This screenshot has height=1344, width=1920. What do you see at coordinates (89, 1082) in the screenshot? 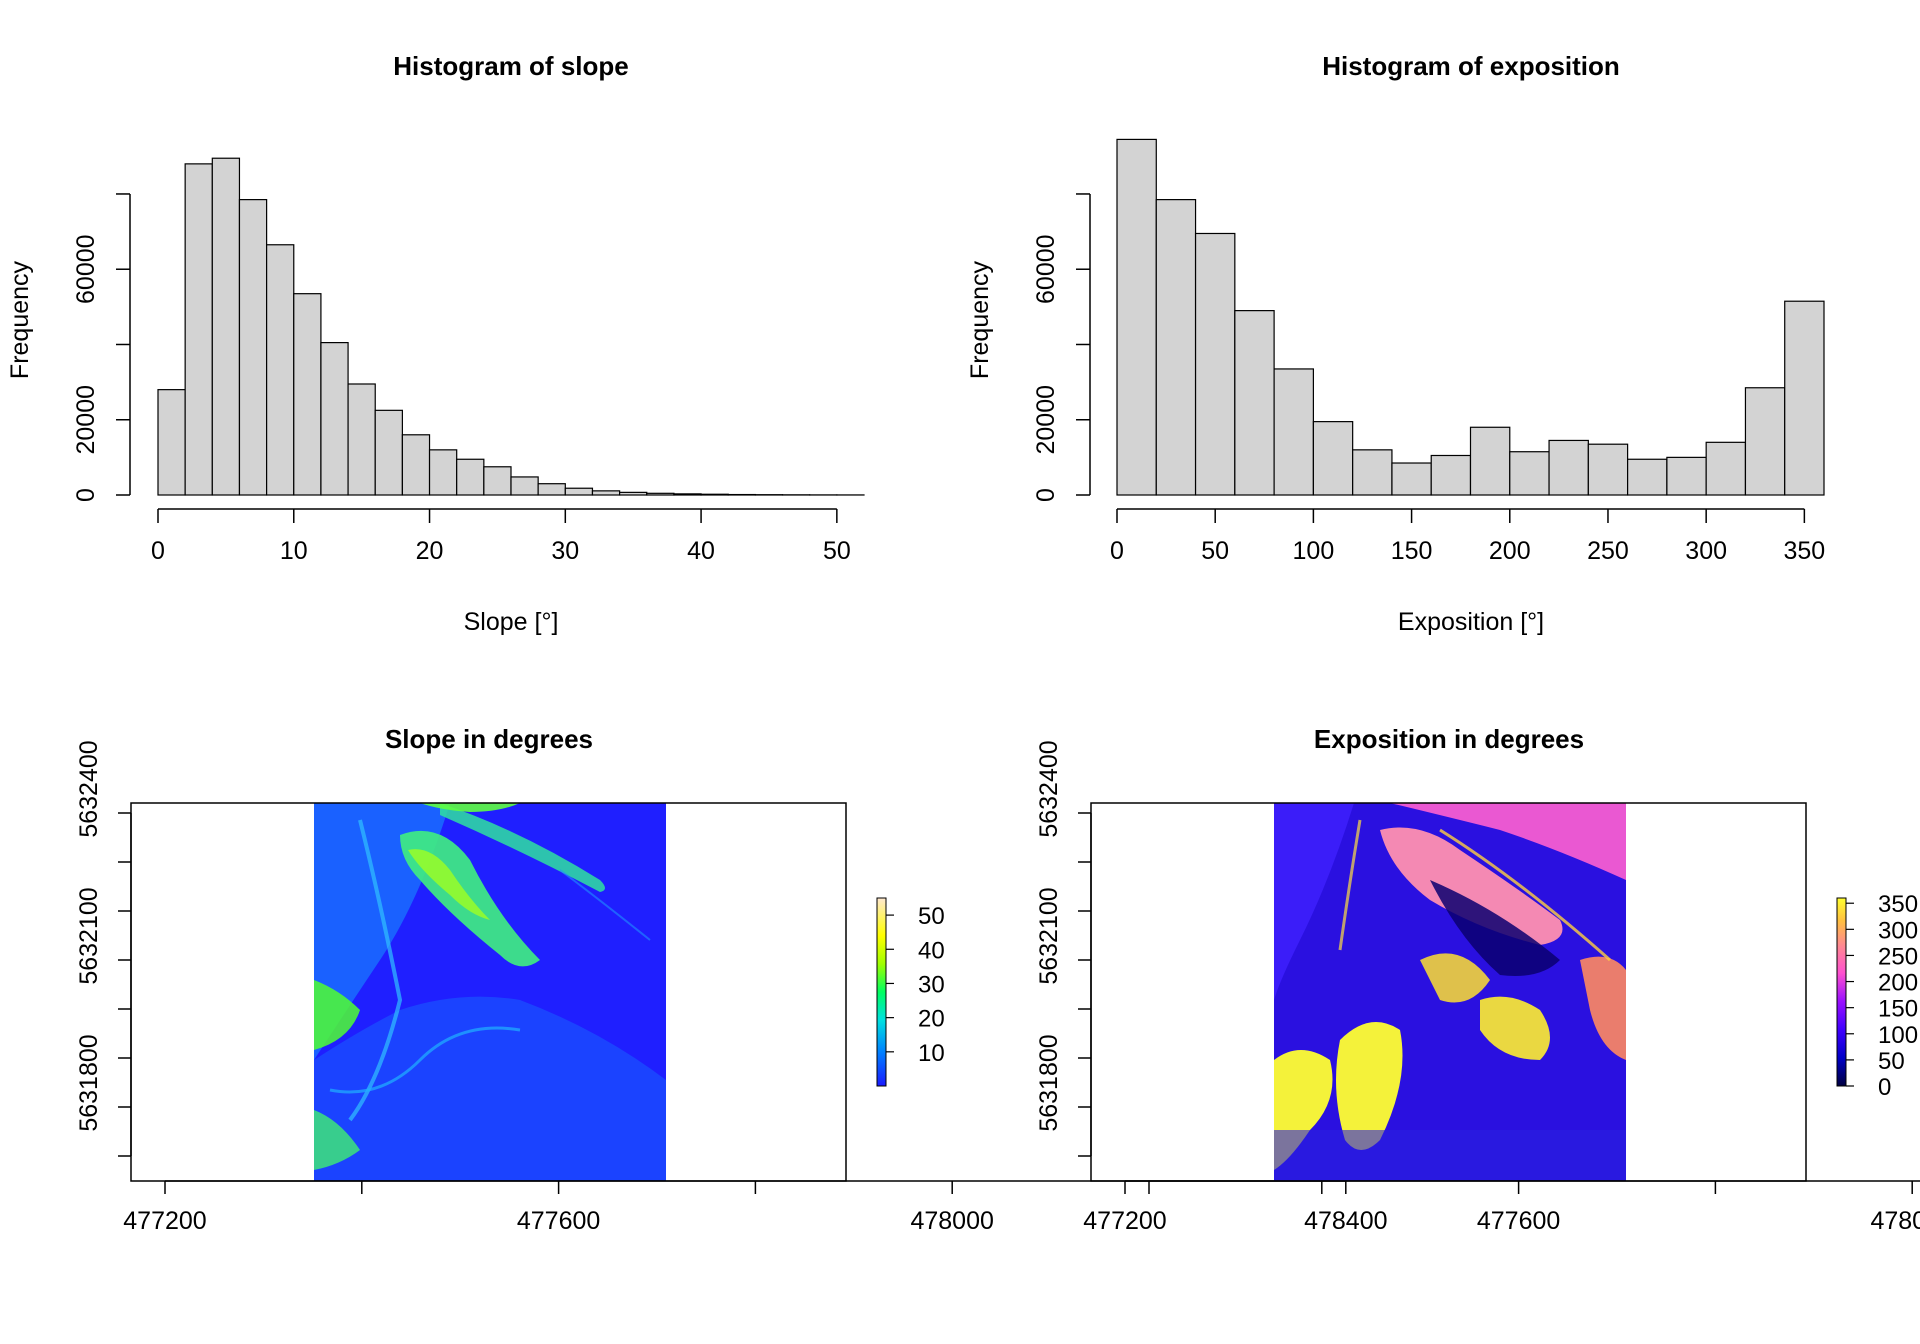
I see `slope-map-y-tick-label: 5631800` at bounding box center [89, 1082].